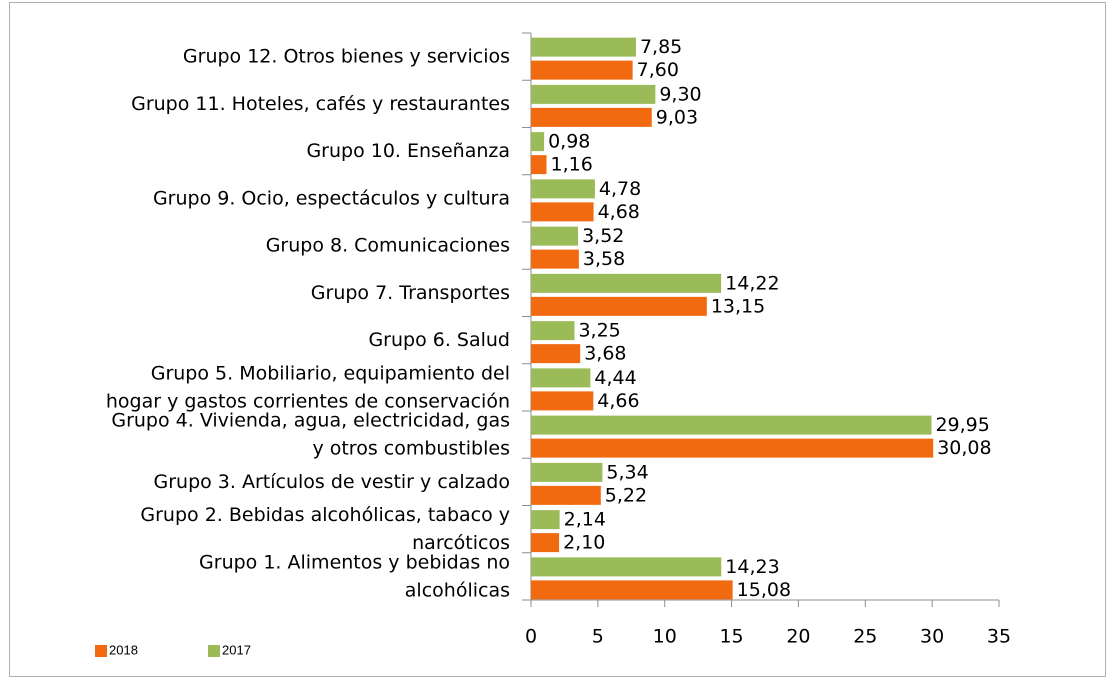 This screenshot has height=678, width=1109. What do you see at coordinates (618, 401) in the screenshot?
I see `data-label: 4,66` at bounding box center [618, 401].